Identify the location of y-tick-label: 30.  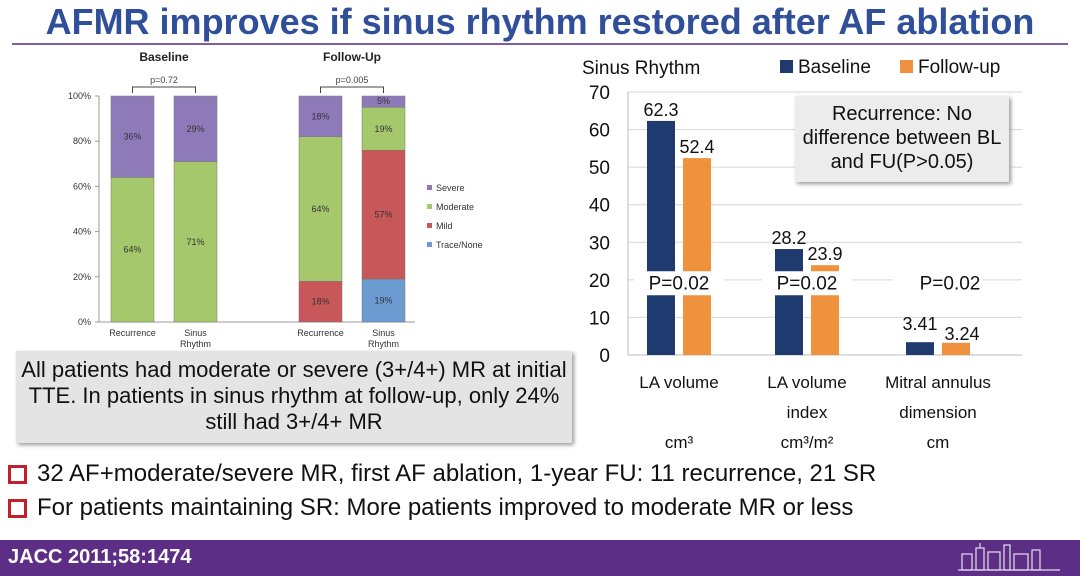
(599, 243).